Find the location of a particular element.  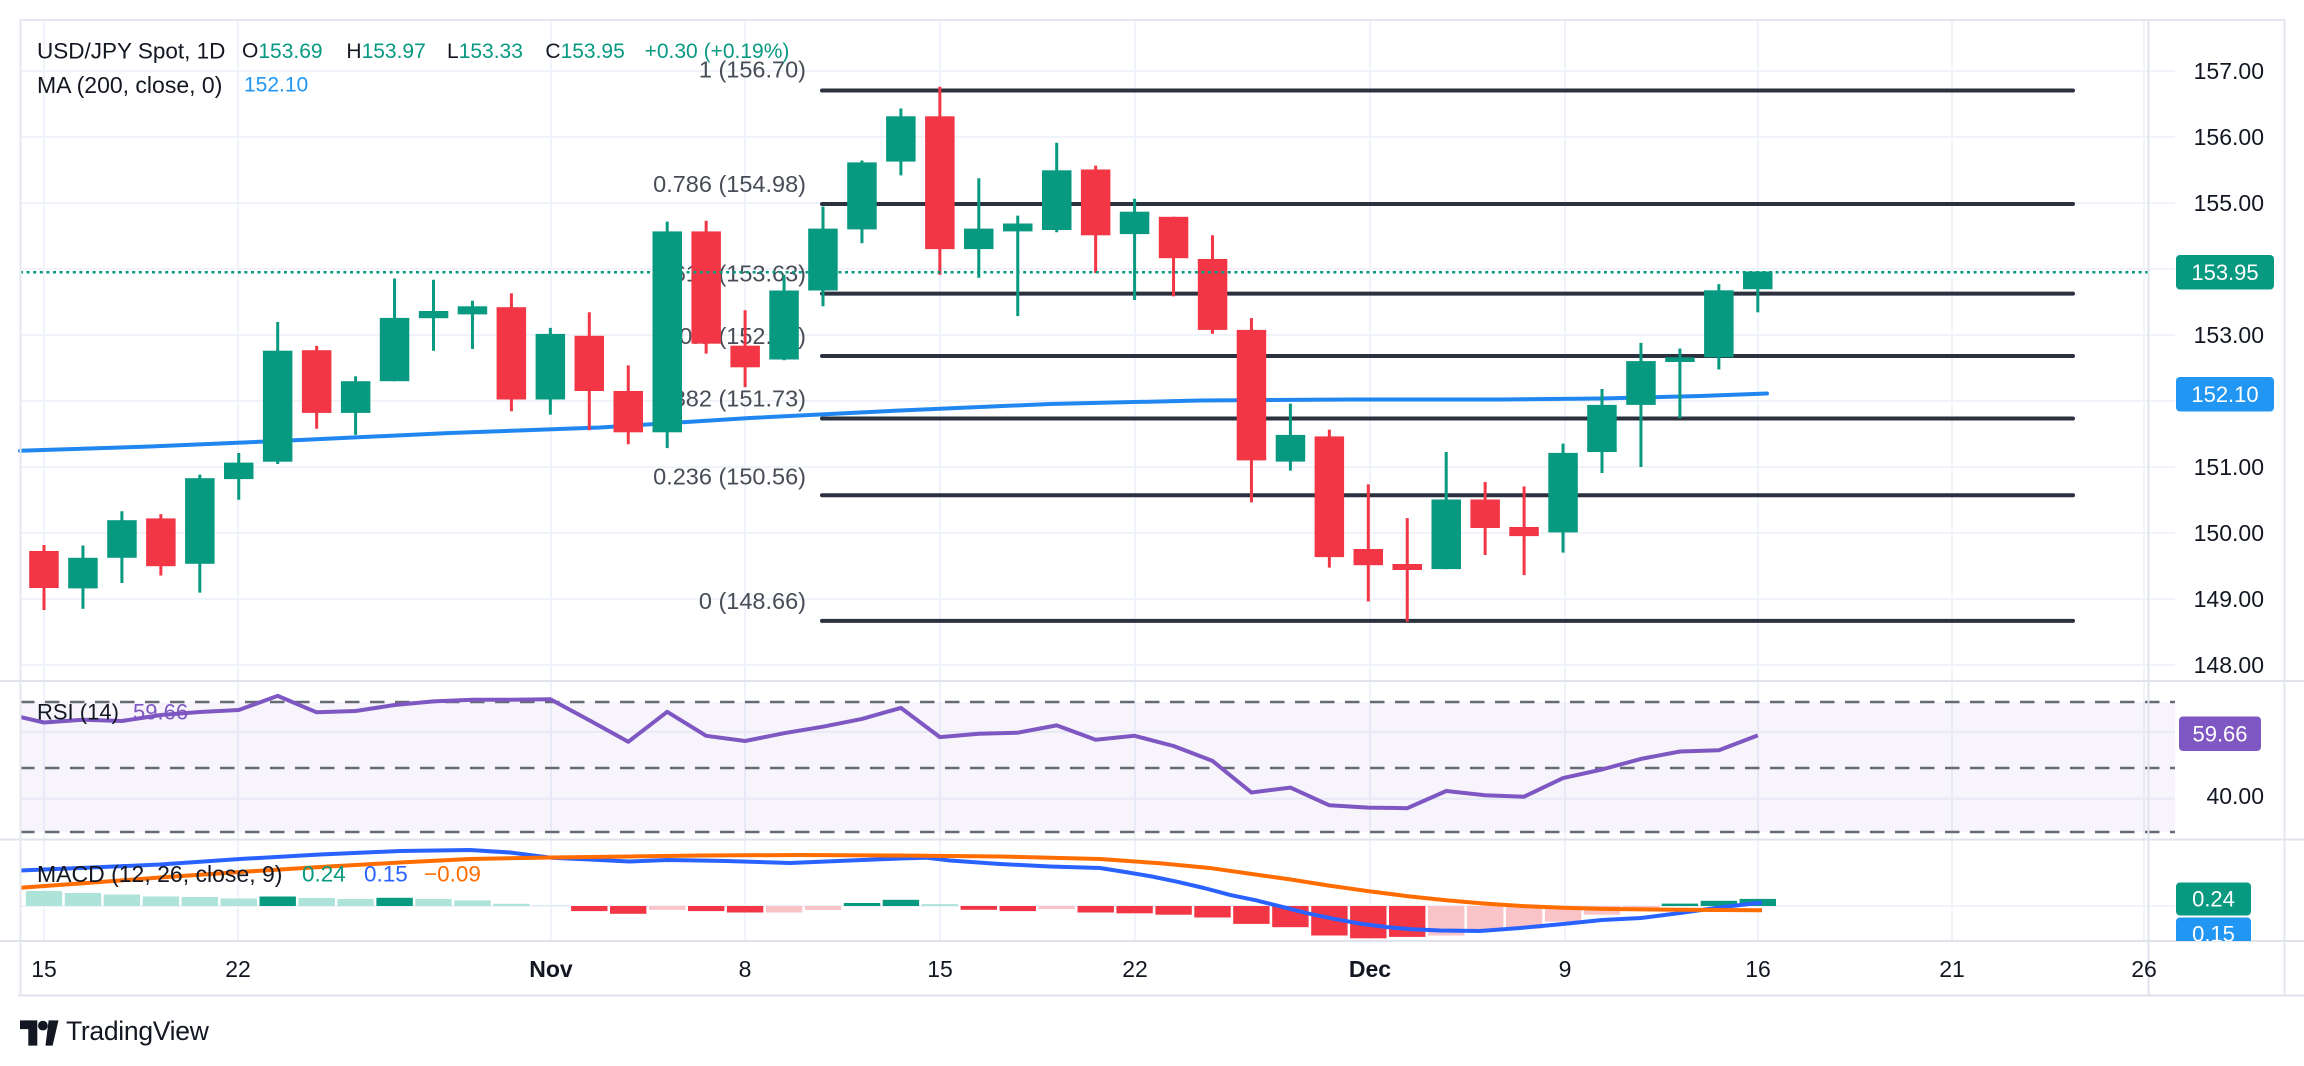

svg-text: 26 is located at coordinates (2144, 969).